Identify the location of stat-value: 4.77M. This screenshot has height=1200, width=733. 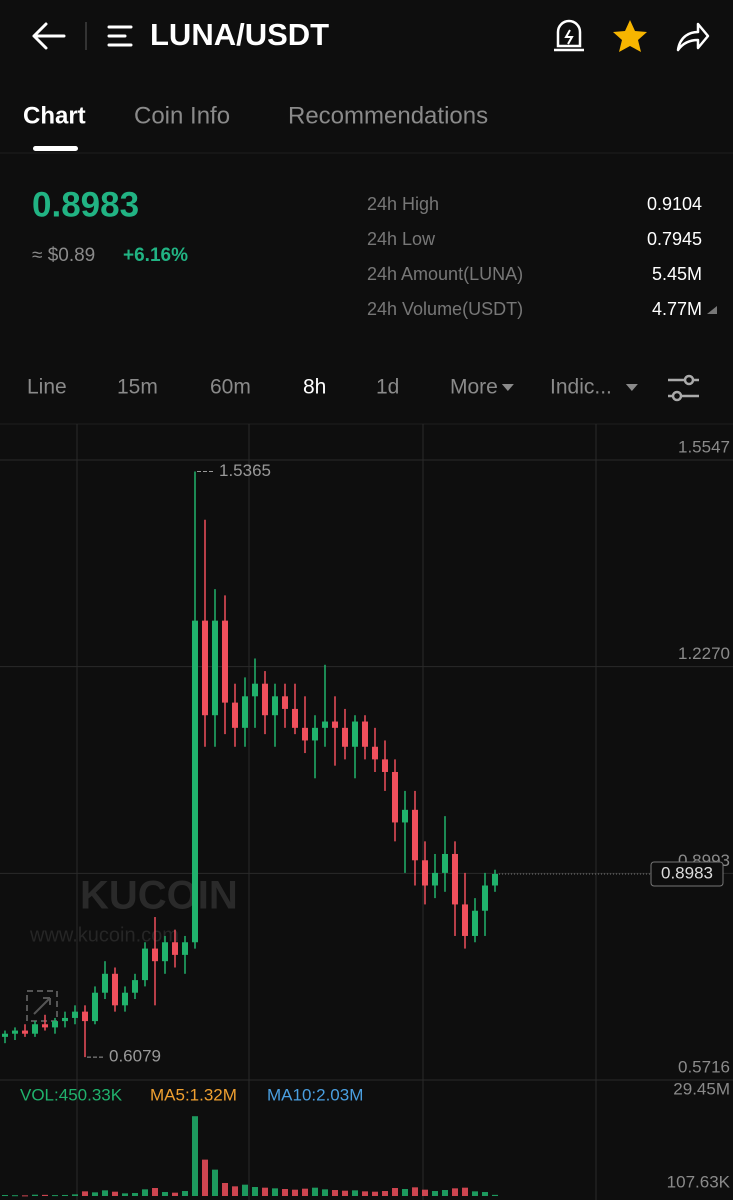
(677, 309).